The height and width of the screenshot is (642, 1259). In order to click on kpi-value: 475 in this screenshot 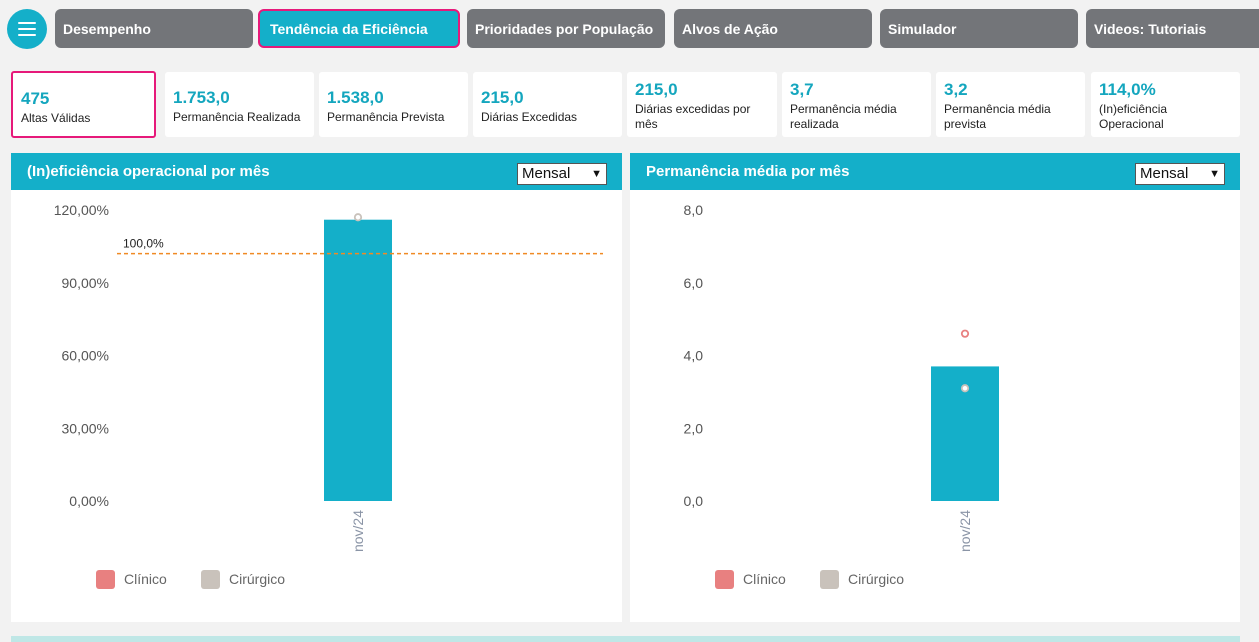, I will do `click(35, 98)`.